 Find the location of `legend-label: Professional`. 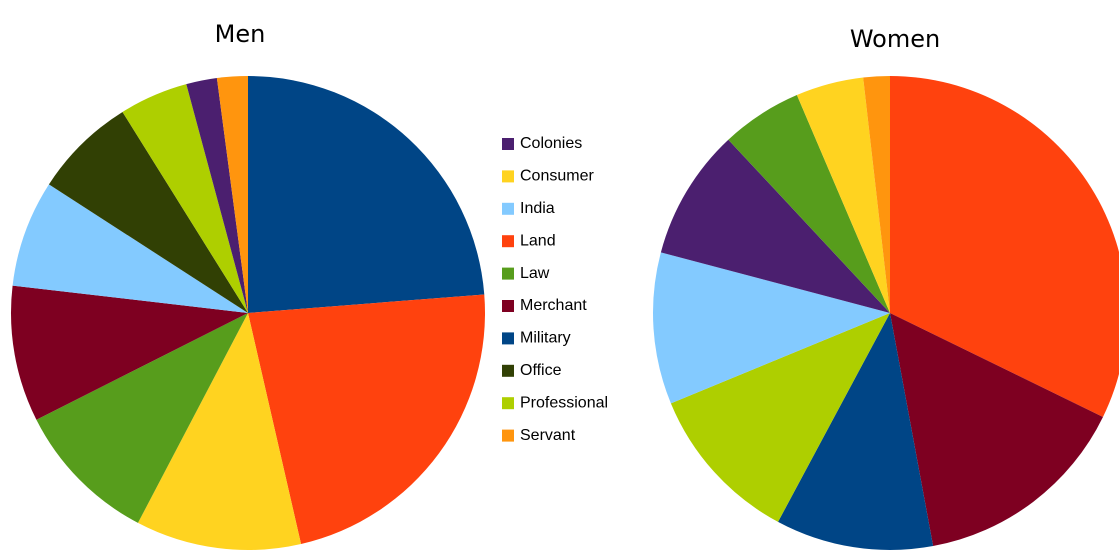

legend-label: Professional is located at coordinates (564, 402).